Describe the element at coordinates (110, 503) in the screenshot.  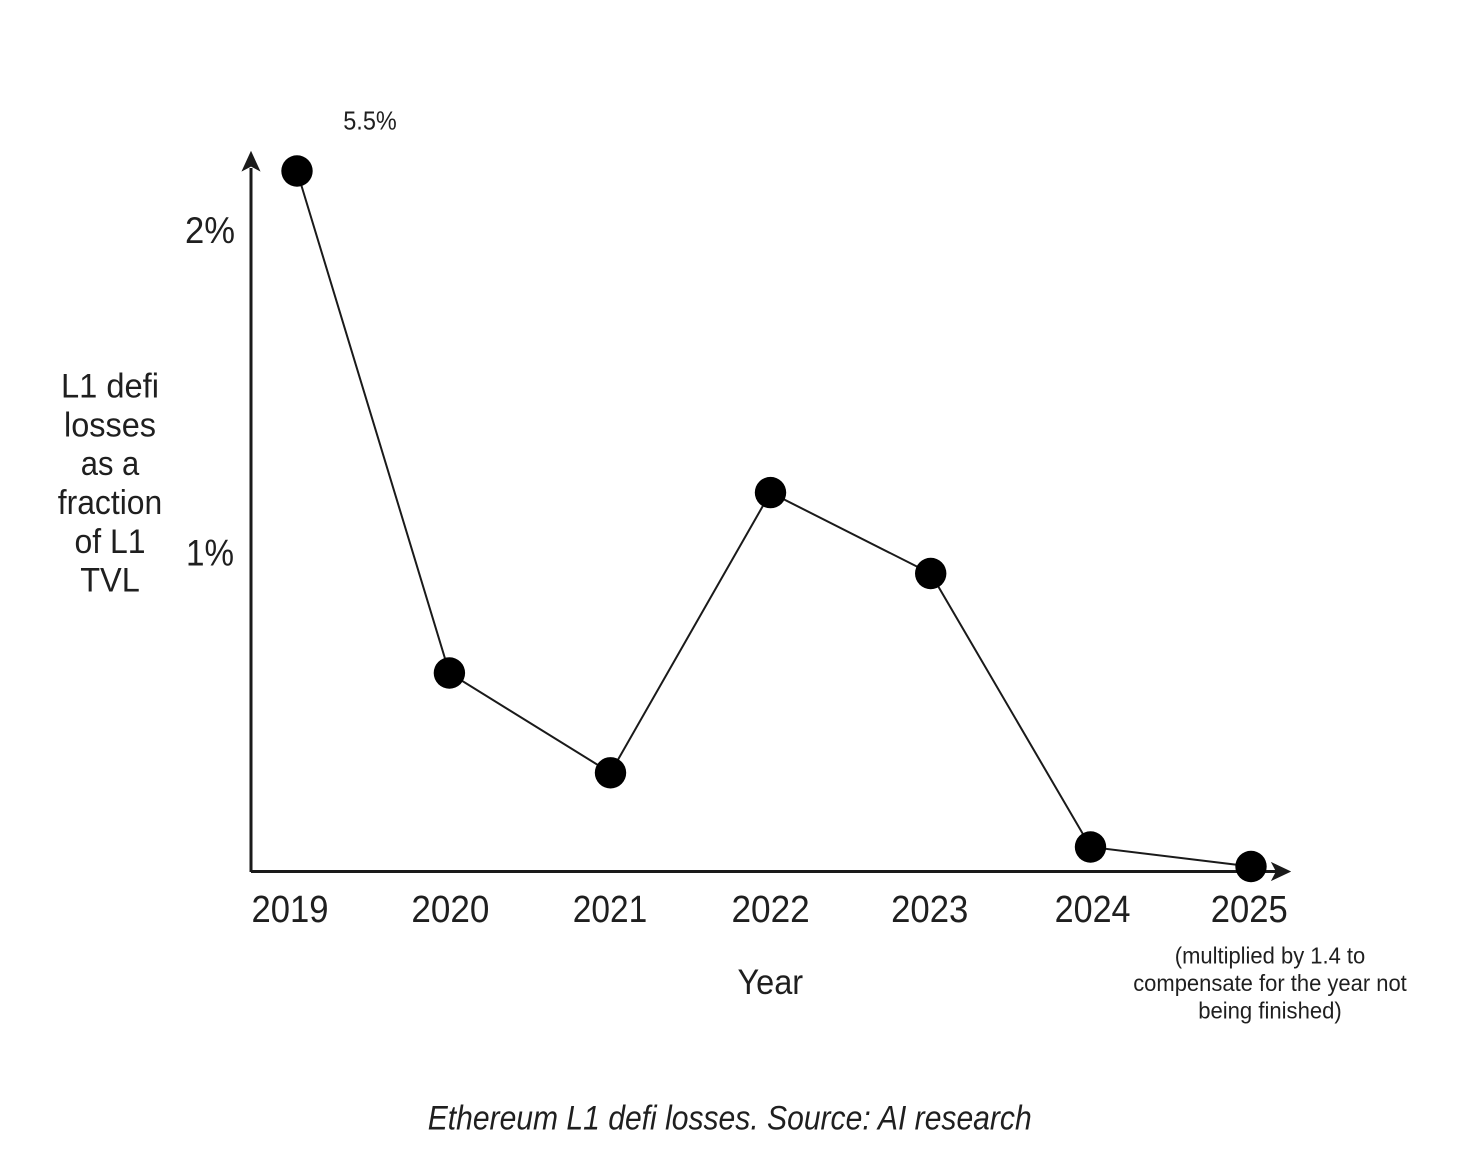
I see `svg-text: fraction` at that location.